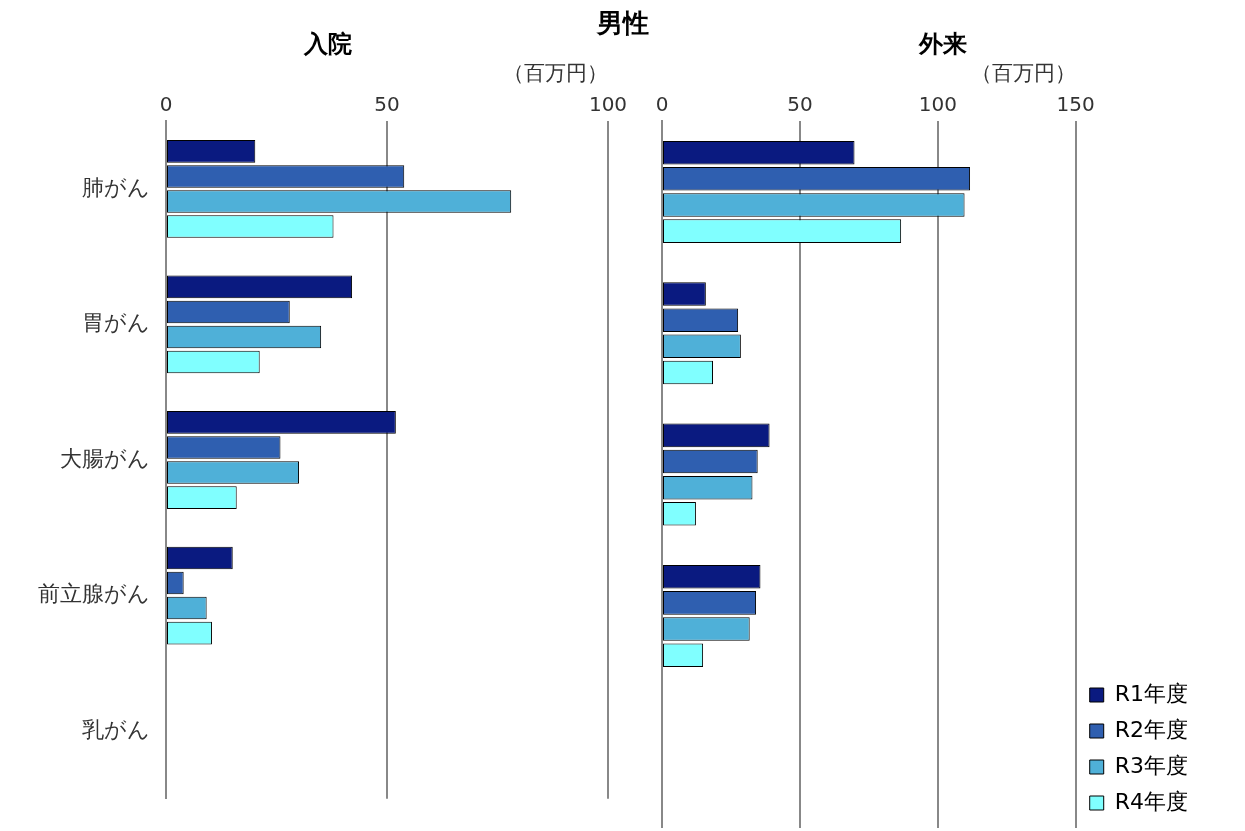  Describe the element at coordinates (328, 44) in the screenshot. I see `chart-subtitle: 入院` at that location.